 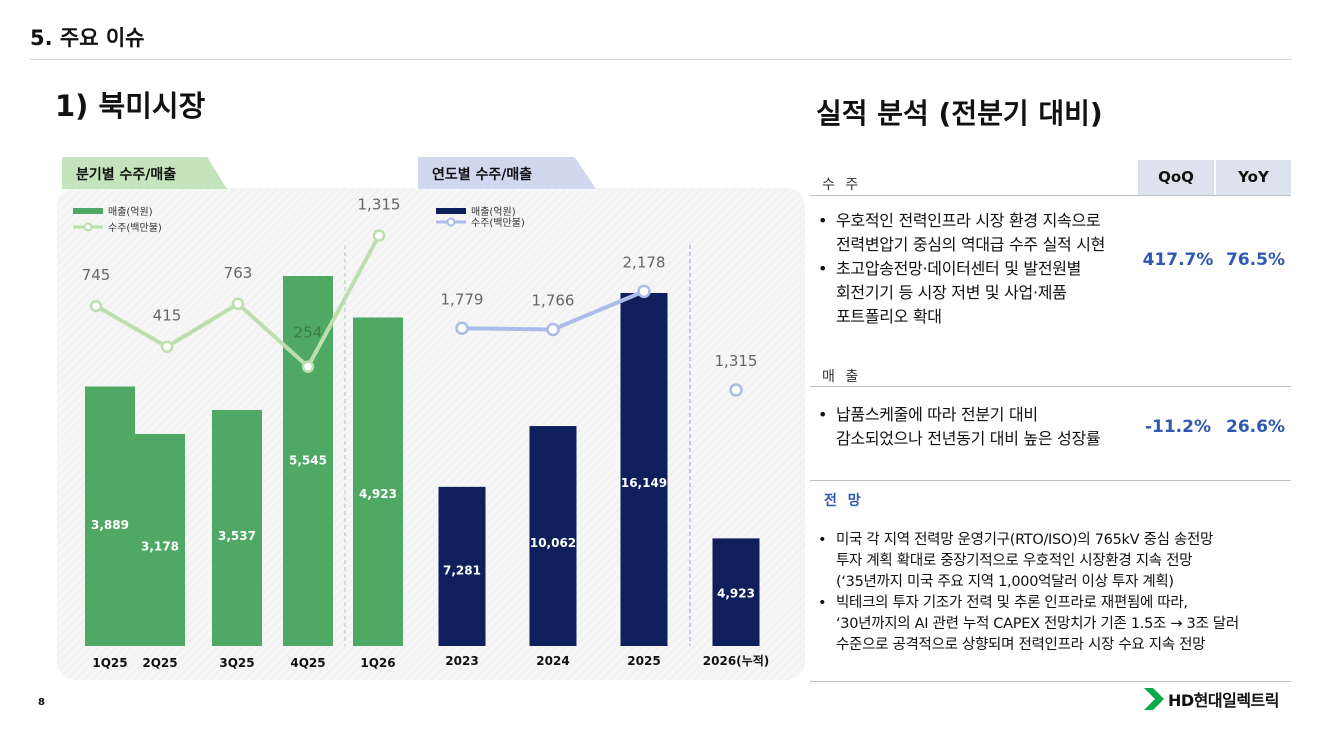 I want to click on top-divider, so click(x=661, y=59).